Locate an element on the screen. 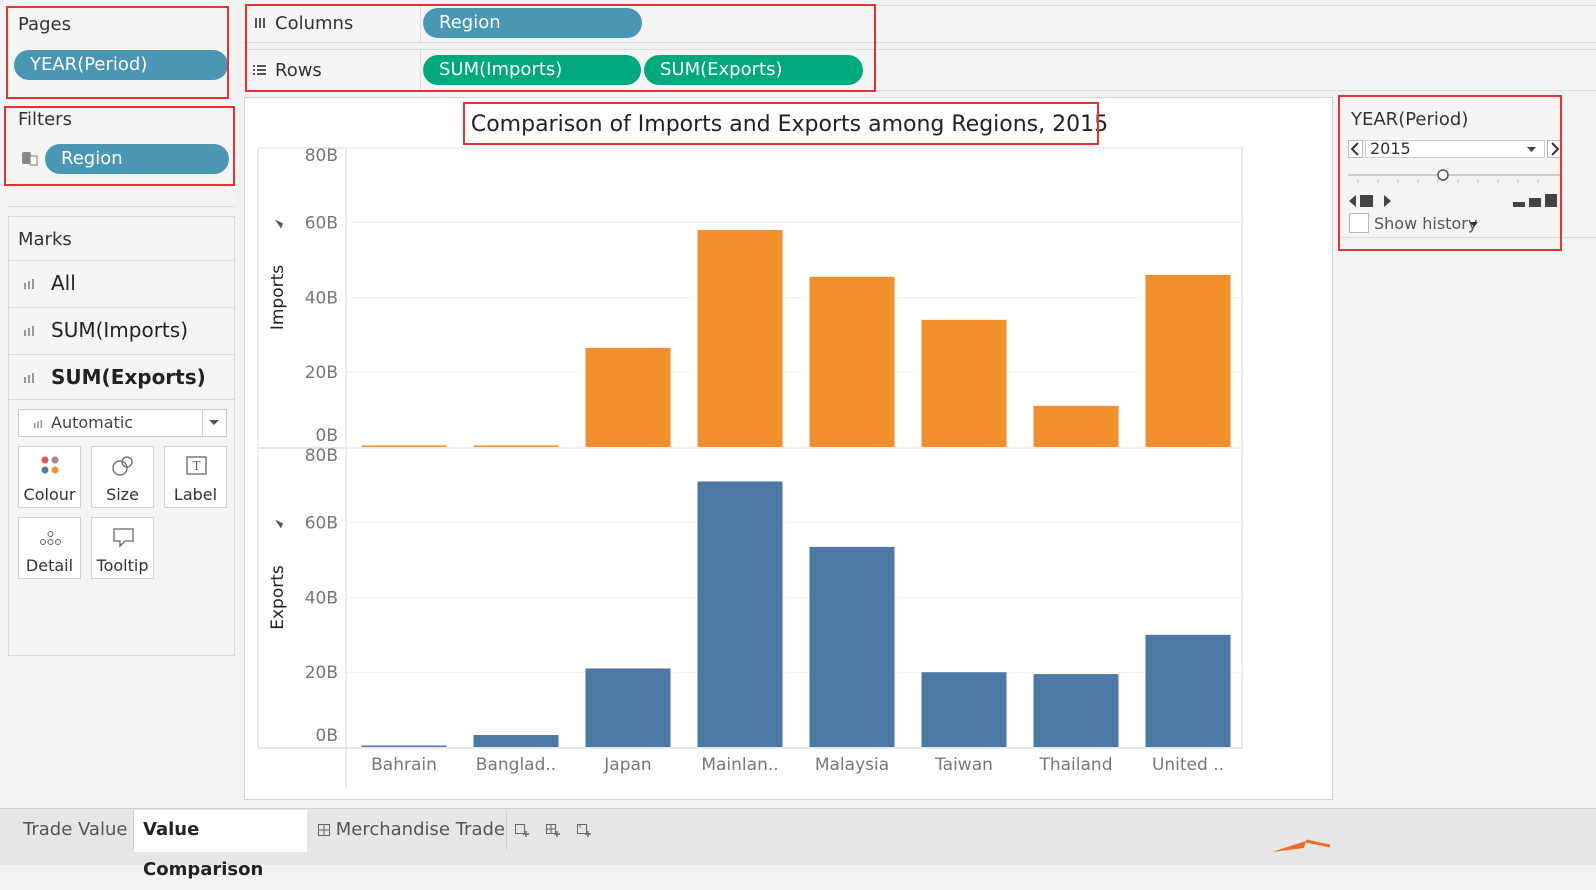 The width and height of the screenshot is (1596, 890). pages-shelf: Pages YEAR(Period) is located at coordinates (121, 52).